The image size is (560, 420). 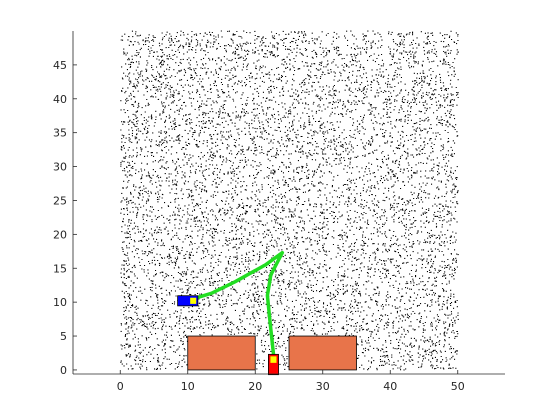 What do you see at coordinates (60, 234) in the screenshot?
I see `y-tick-label: 20` at bounding box center [60, 234].